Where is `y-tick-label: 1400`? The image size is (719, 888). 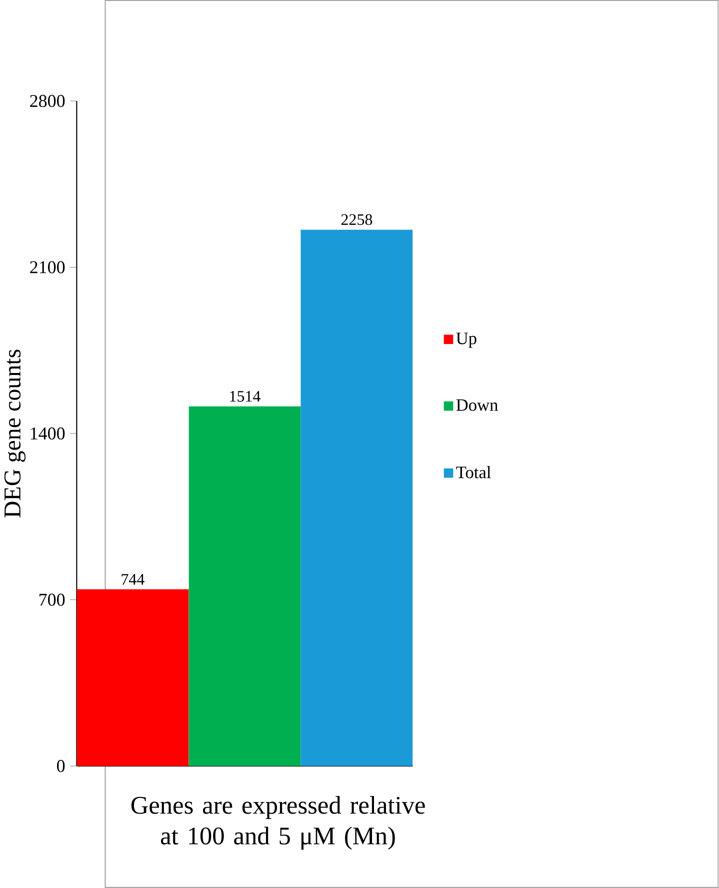 y-tick-label: 1400 is located at coordinates (48, 433).